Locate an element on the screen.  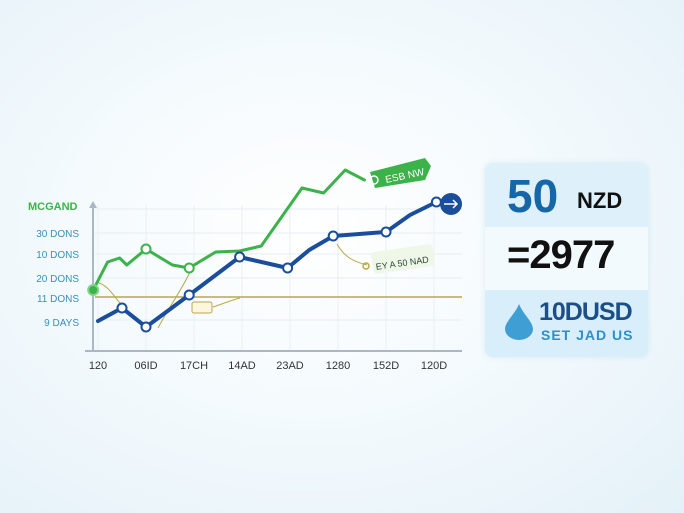
arrow-right-icon is located at coordinates (451, 204).